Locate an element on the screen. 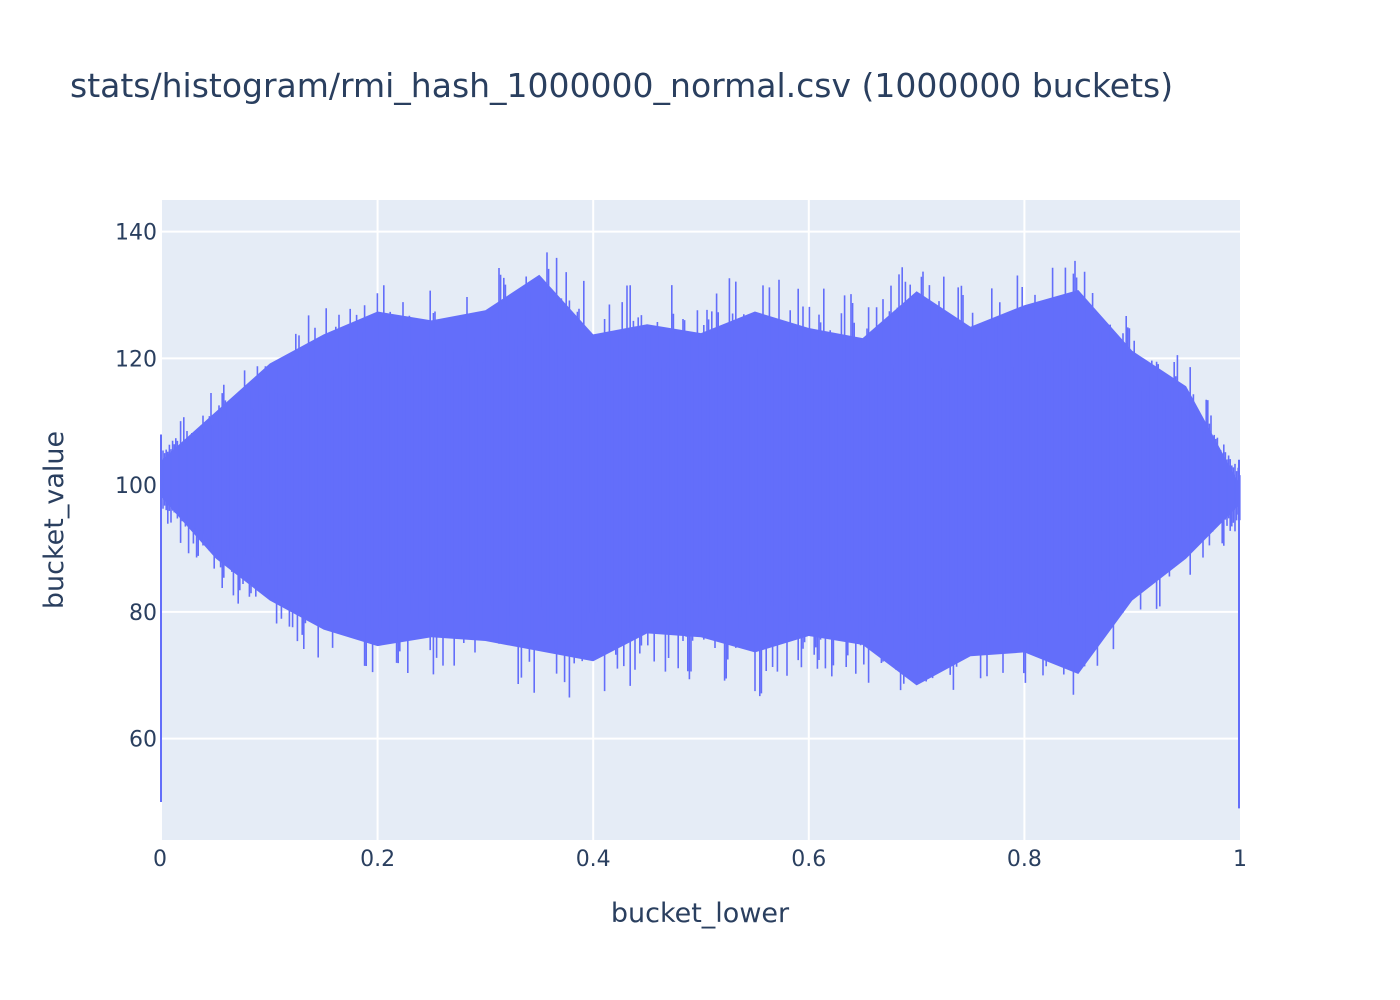  y-tick-labels: 60 80 100 120 140 is located at coordinates (136, 487).